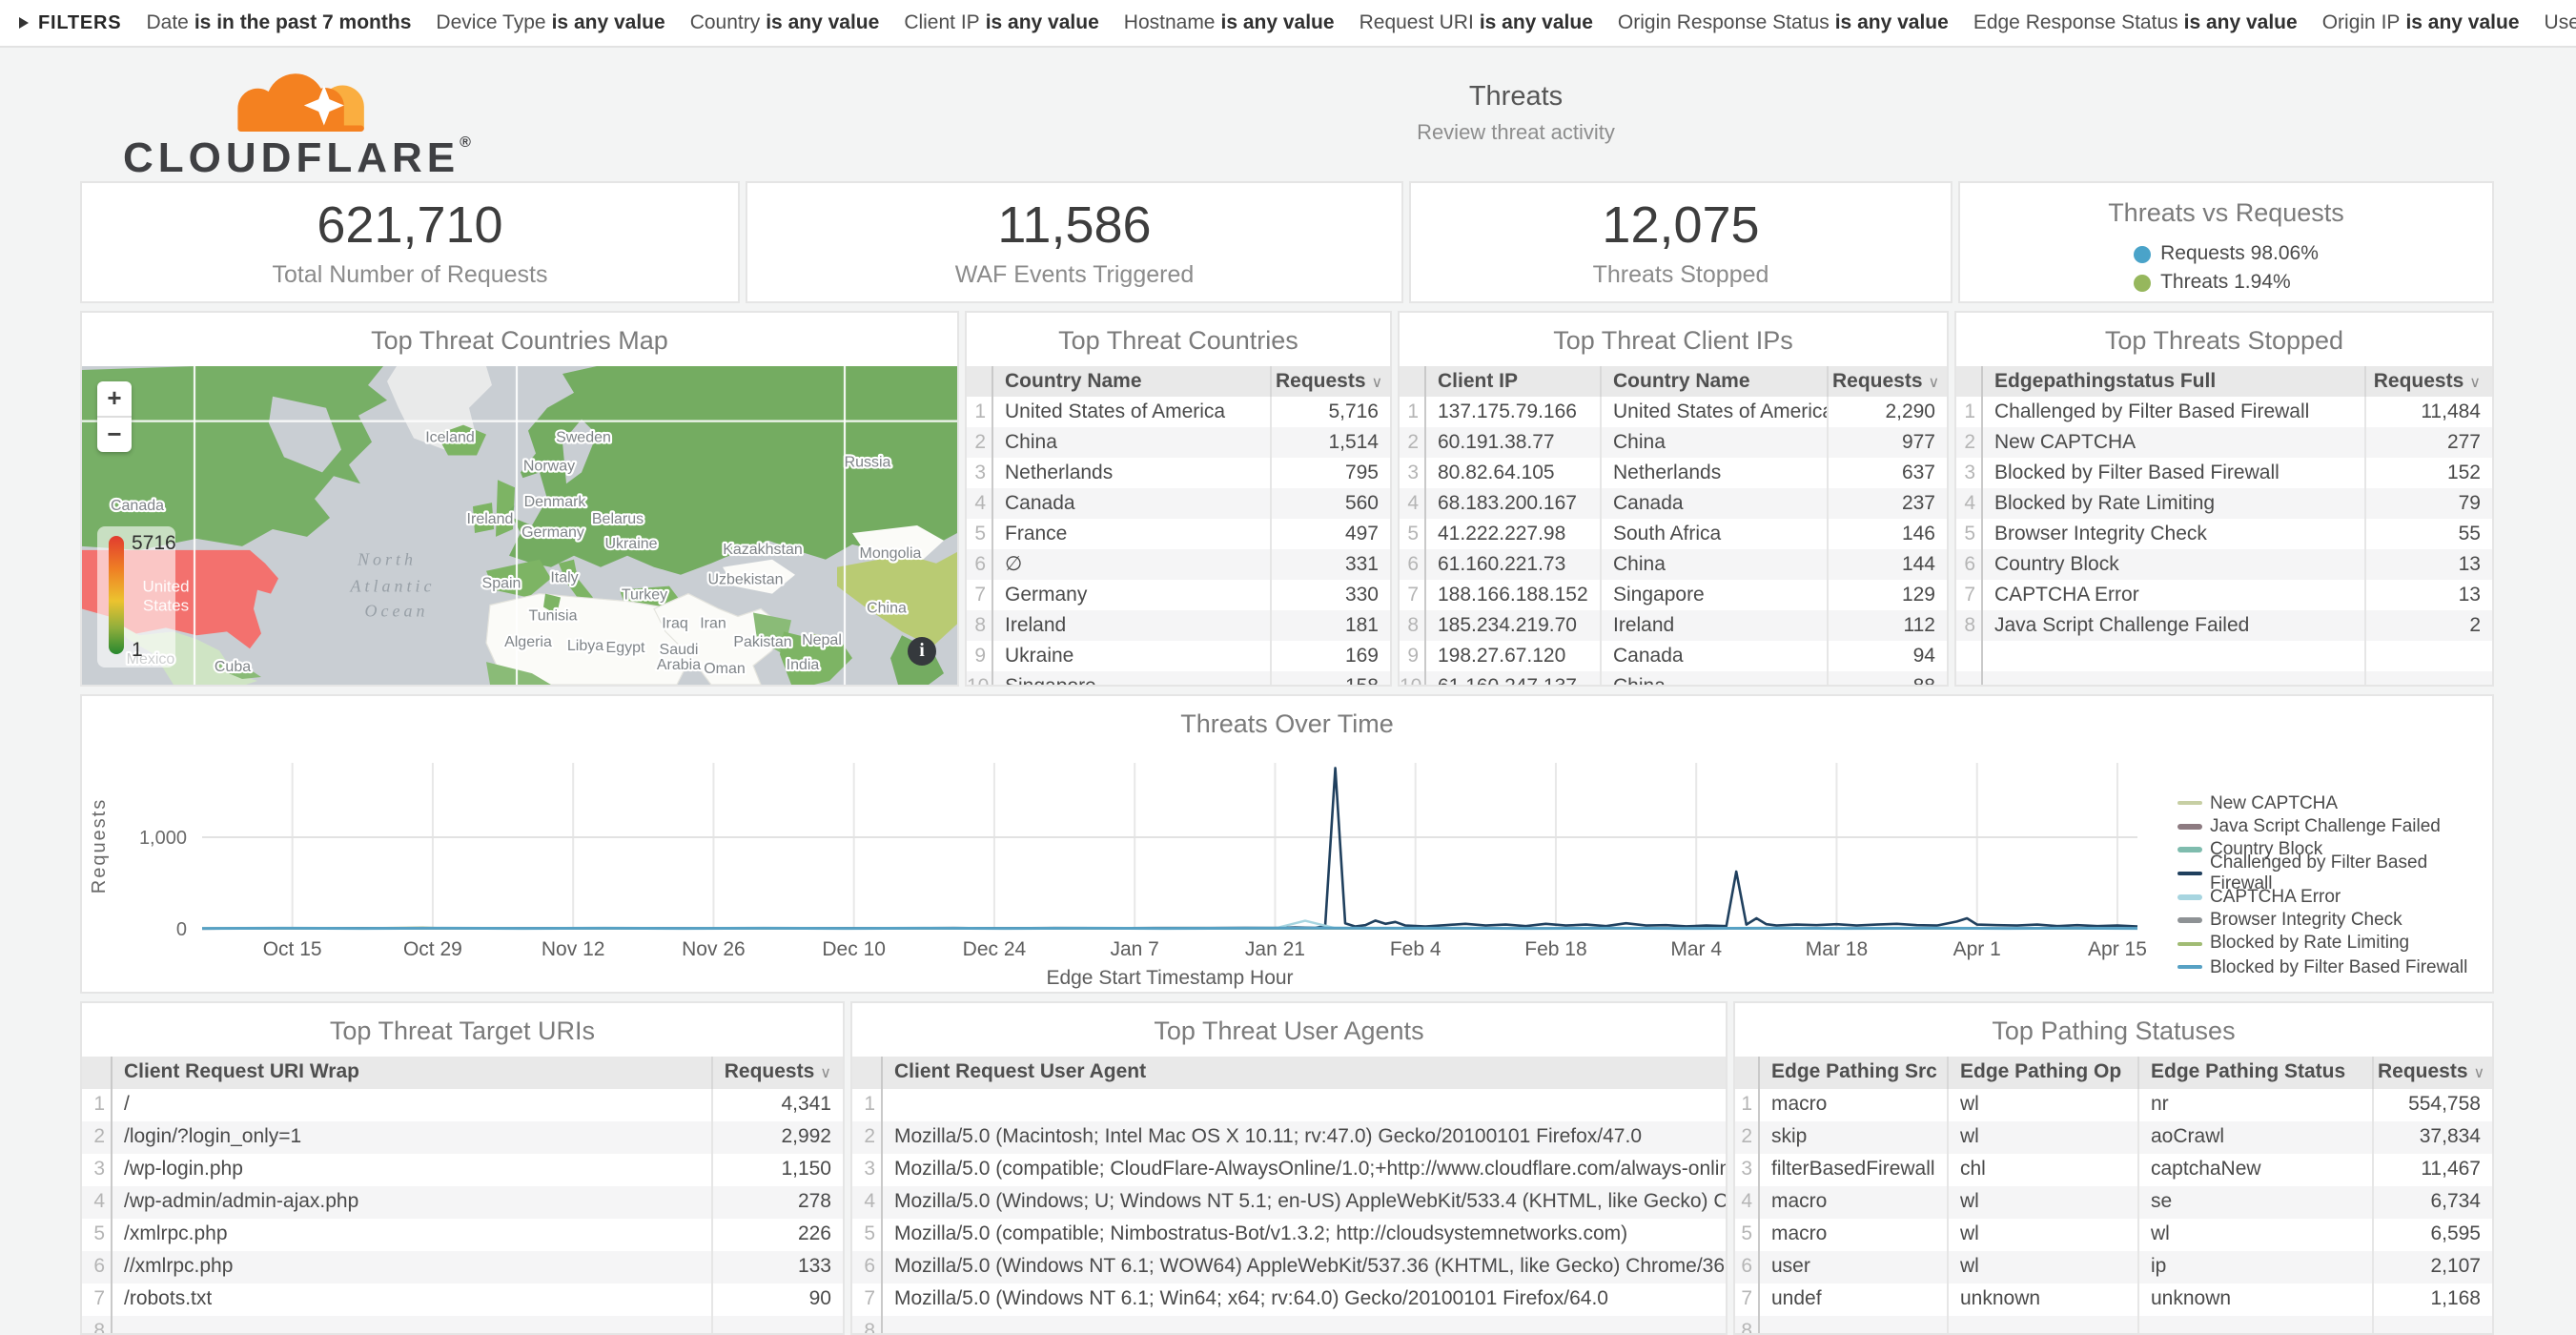  What do you see at coordinates (70, 22) in the screenshot?
I see `filters-button: FILTERS` at bounding box center [70, 22].